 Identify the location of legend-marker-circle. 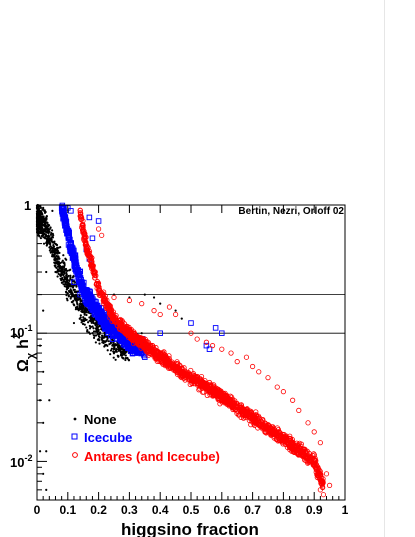
(75, 455).